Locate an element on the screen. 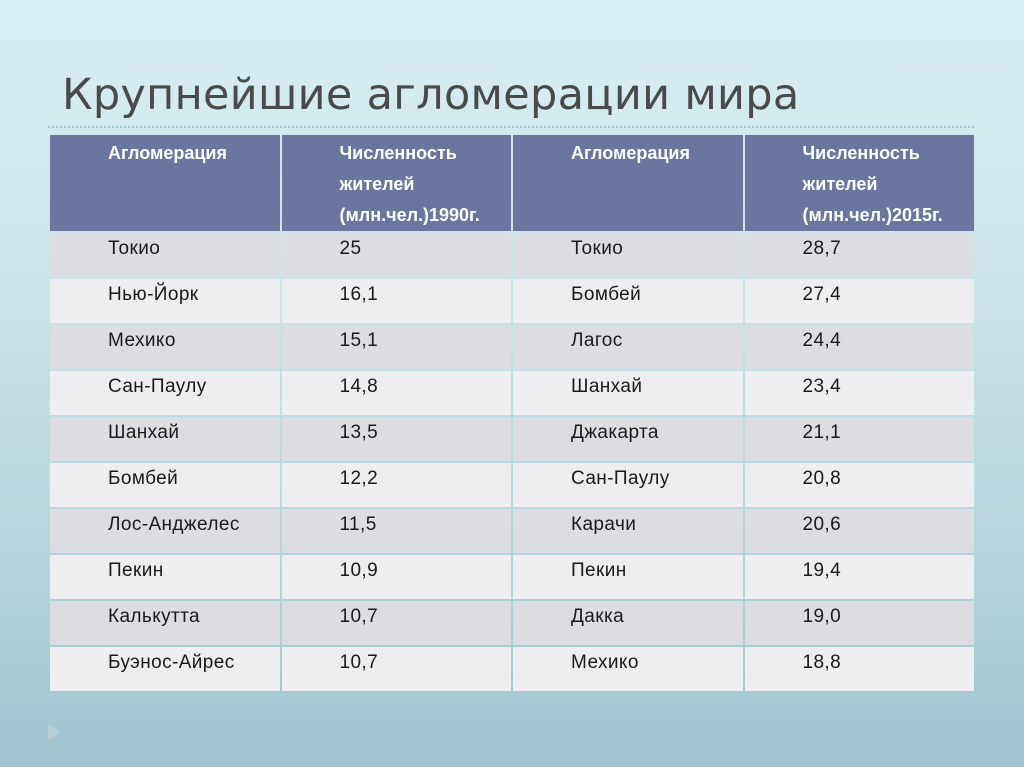  population-2015: 23,4 is located at coordinates (859, 393).